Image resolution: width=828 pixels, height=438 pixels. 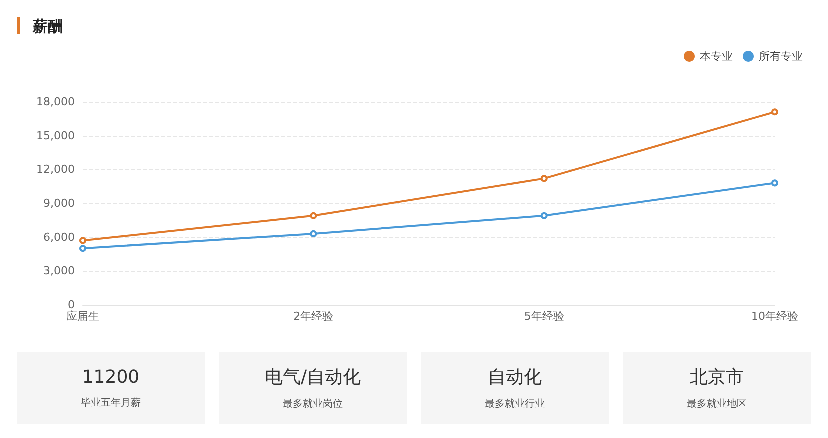 What do you see at coordinates (313, 404) in the screenshot?
I see `text: 最多就业岗位` at bounding box center [313, 404].